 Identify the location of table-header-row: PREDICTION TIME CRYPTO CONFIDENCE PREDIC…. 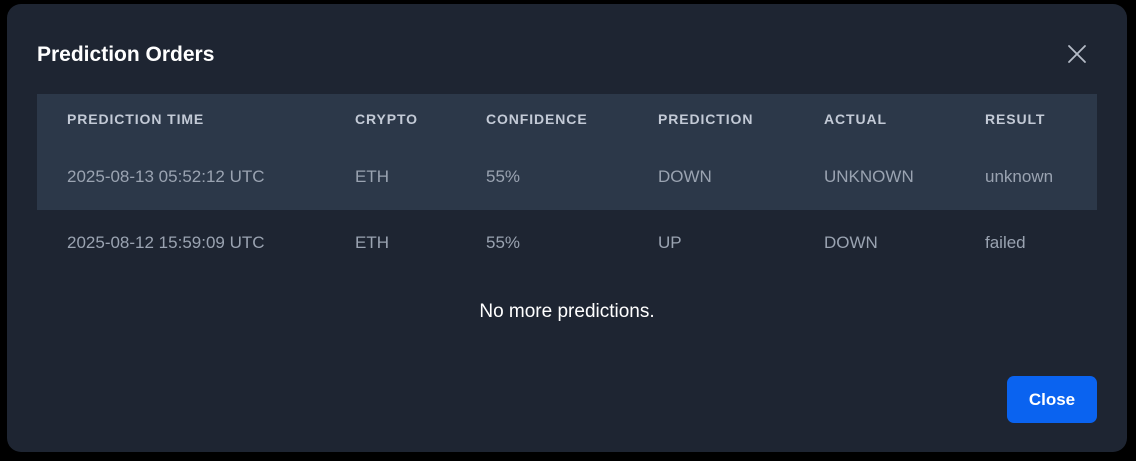
(567, 119).